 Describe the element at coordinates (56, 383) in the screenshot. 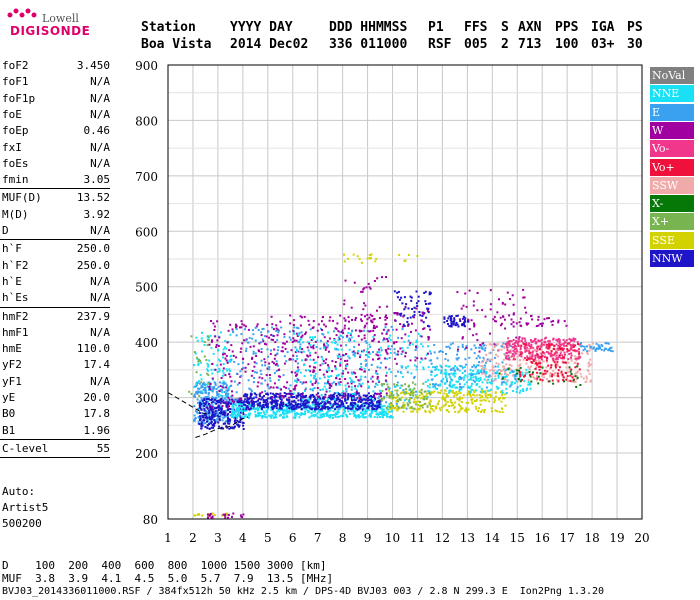

I see `param-row: yF1 N/A` at that location.